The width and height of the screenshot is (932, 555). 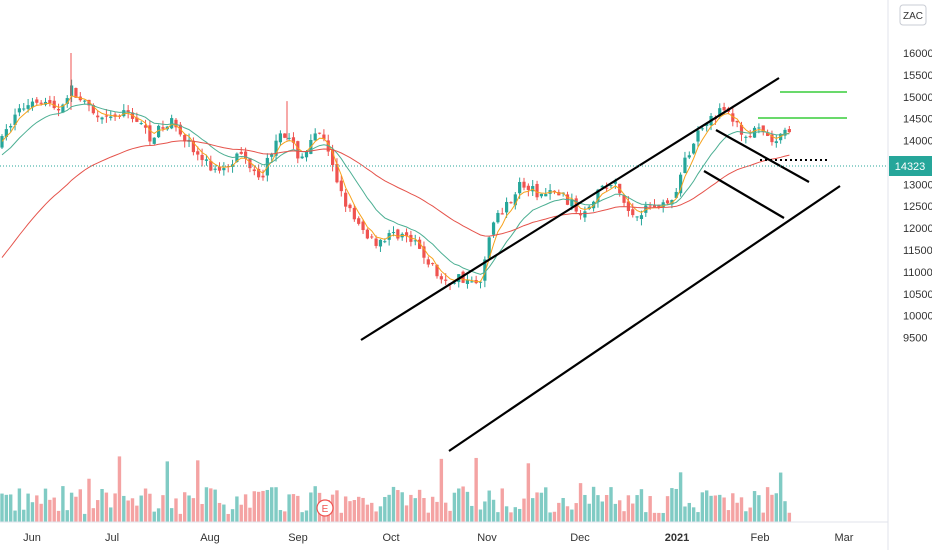 What do you see at coordinates (210, 538) in the screenshot?
I see `x-tick-label: Aug` at bounding box center [210, 538].